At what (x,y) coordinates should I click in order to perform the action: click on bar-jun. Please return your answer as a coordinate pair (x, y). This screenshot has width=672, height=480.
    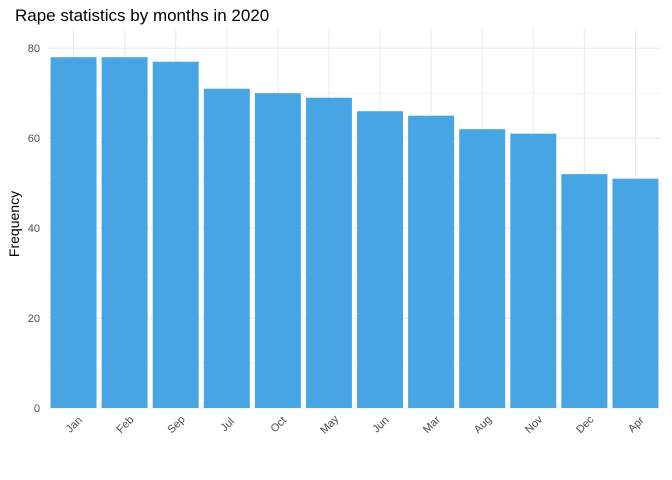
    Looking at the image, I should click on (380, 260).